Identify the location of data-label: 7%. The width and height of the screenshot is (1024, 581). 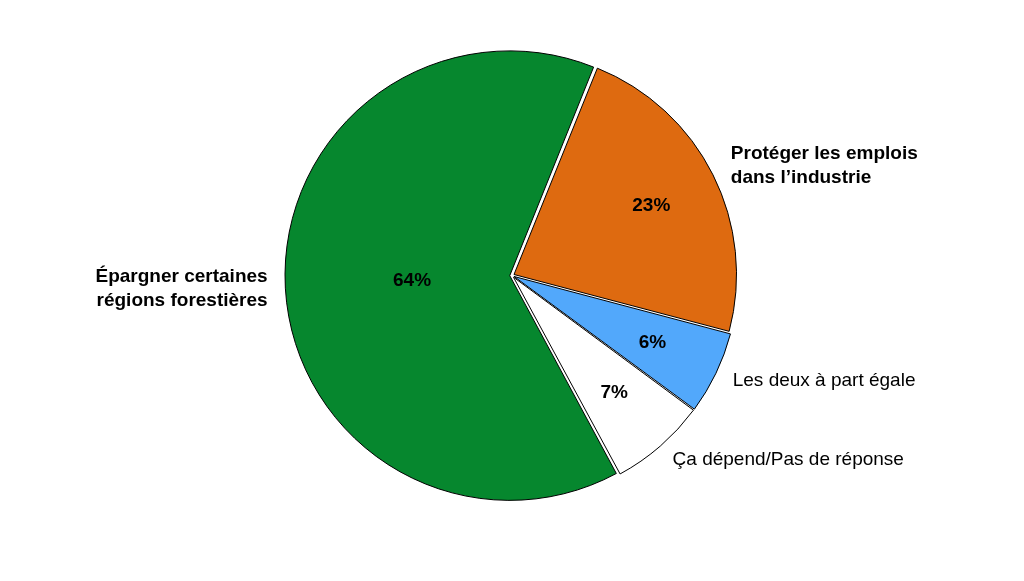
(614, 392).